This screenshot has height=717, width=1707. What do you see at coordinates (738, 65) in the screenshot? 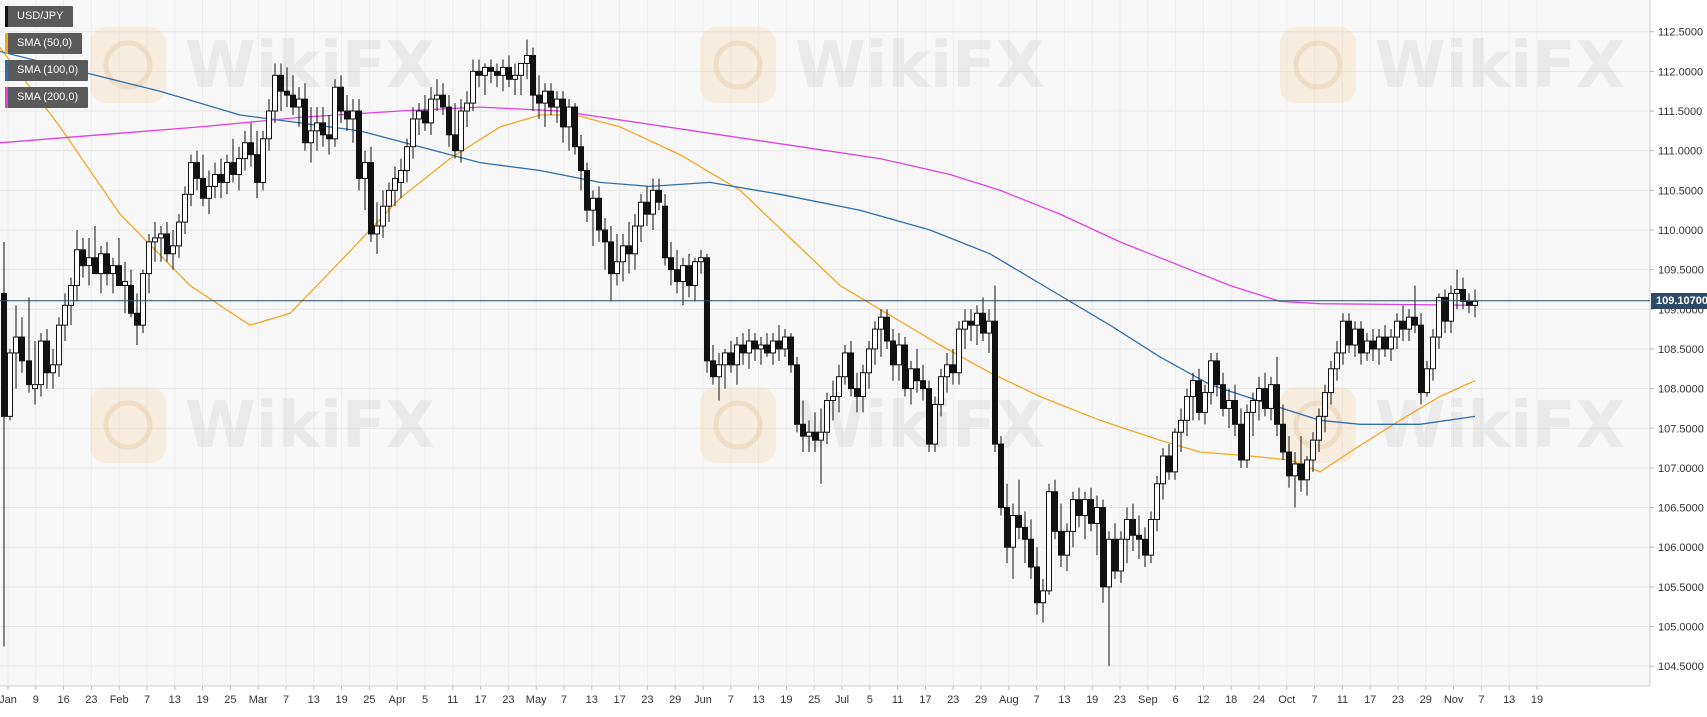
I see `watermark-logo` at bounding box center [738, 65].